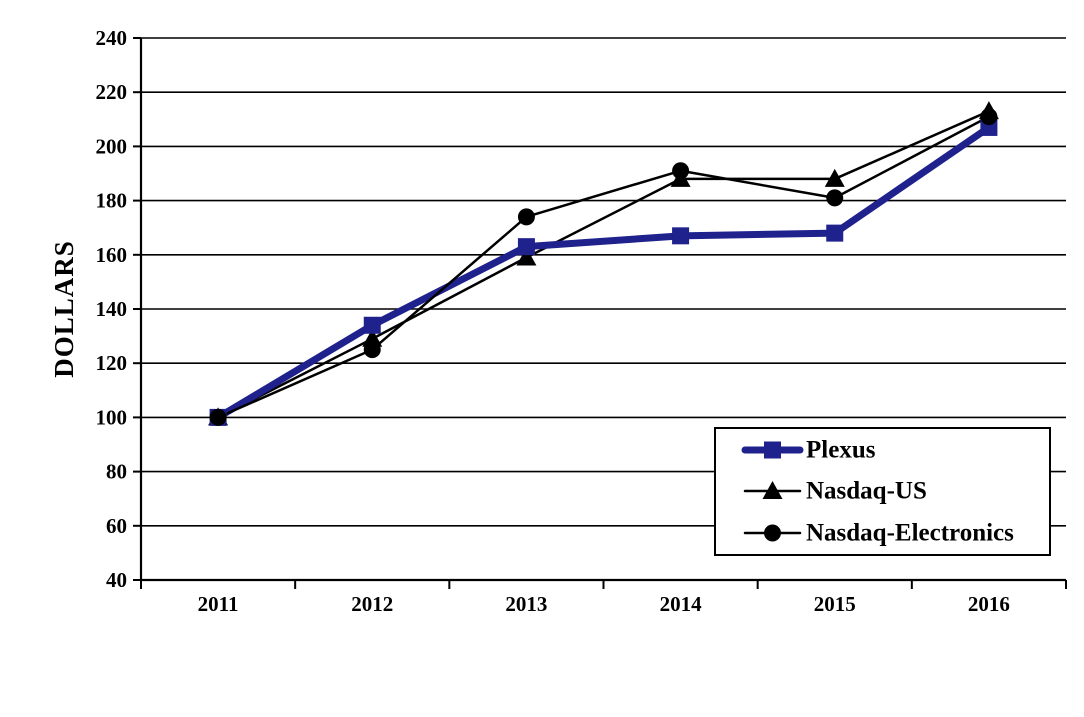 The height and width of the screenshot is (717, 1084). Describe the element at coordinates (116, 580) in the screenshot. I see `y-tick-label: 40` at that location.